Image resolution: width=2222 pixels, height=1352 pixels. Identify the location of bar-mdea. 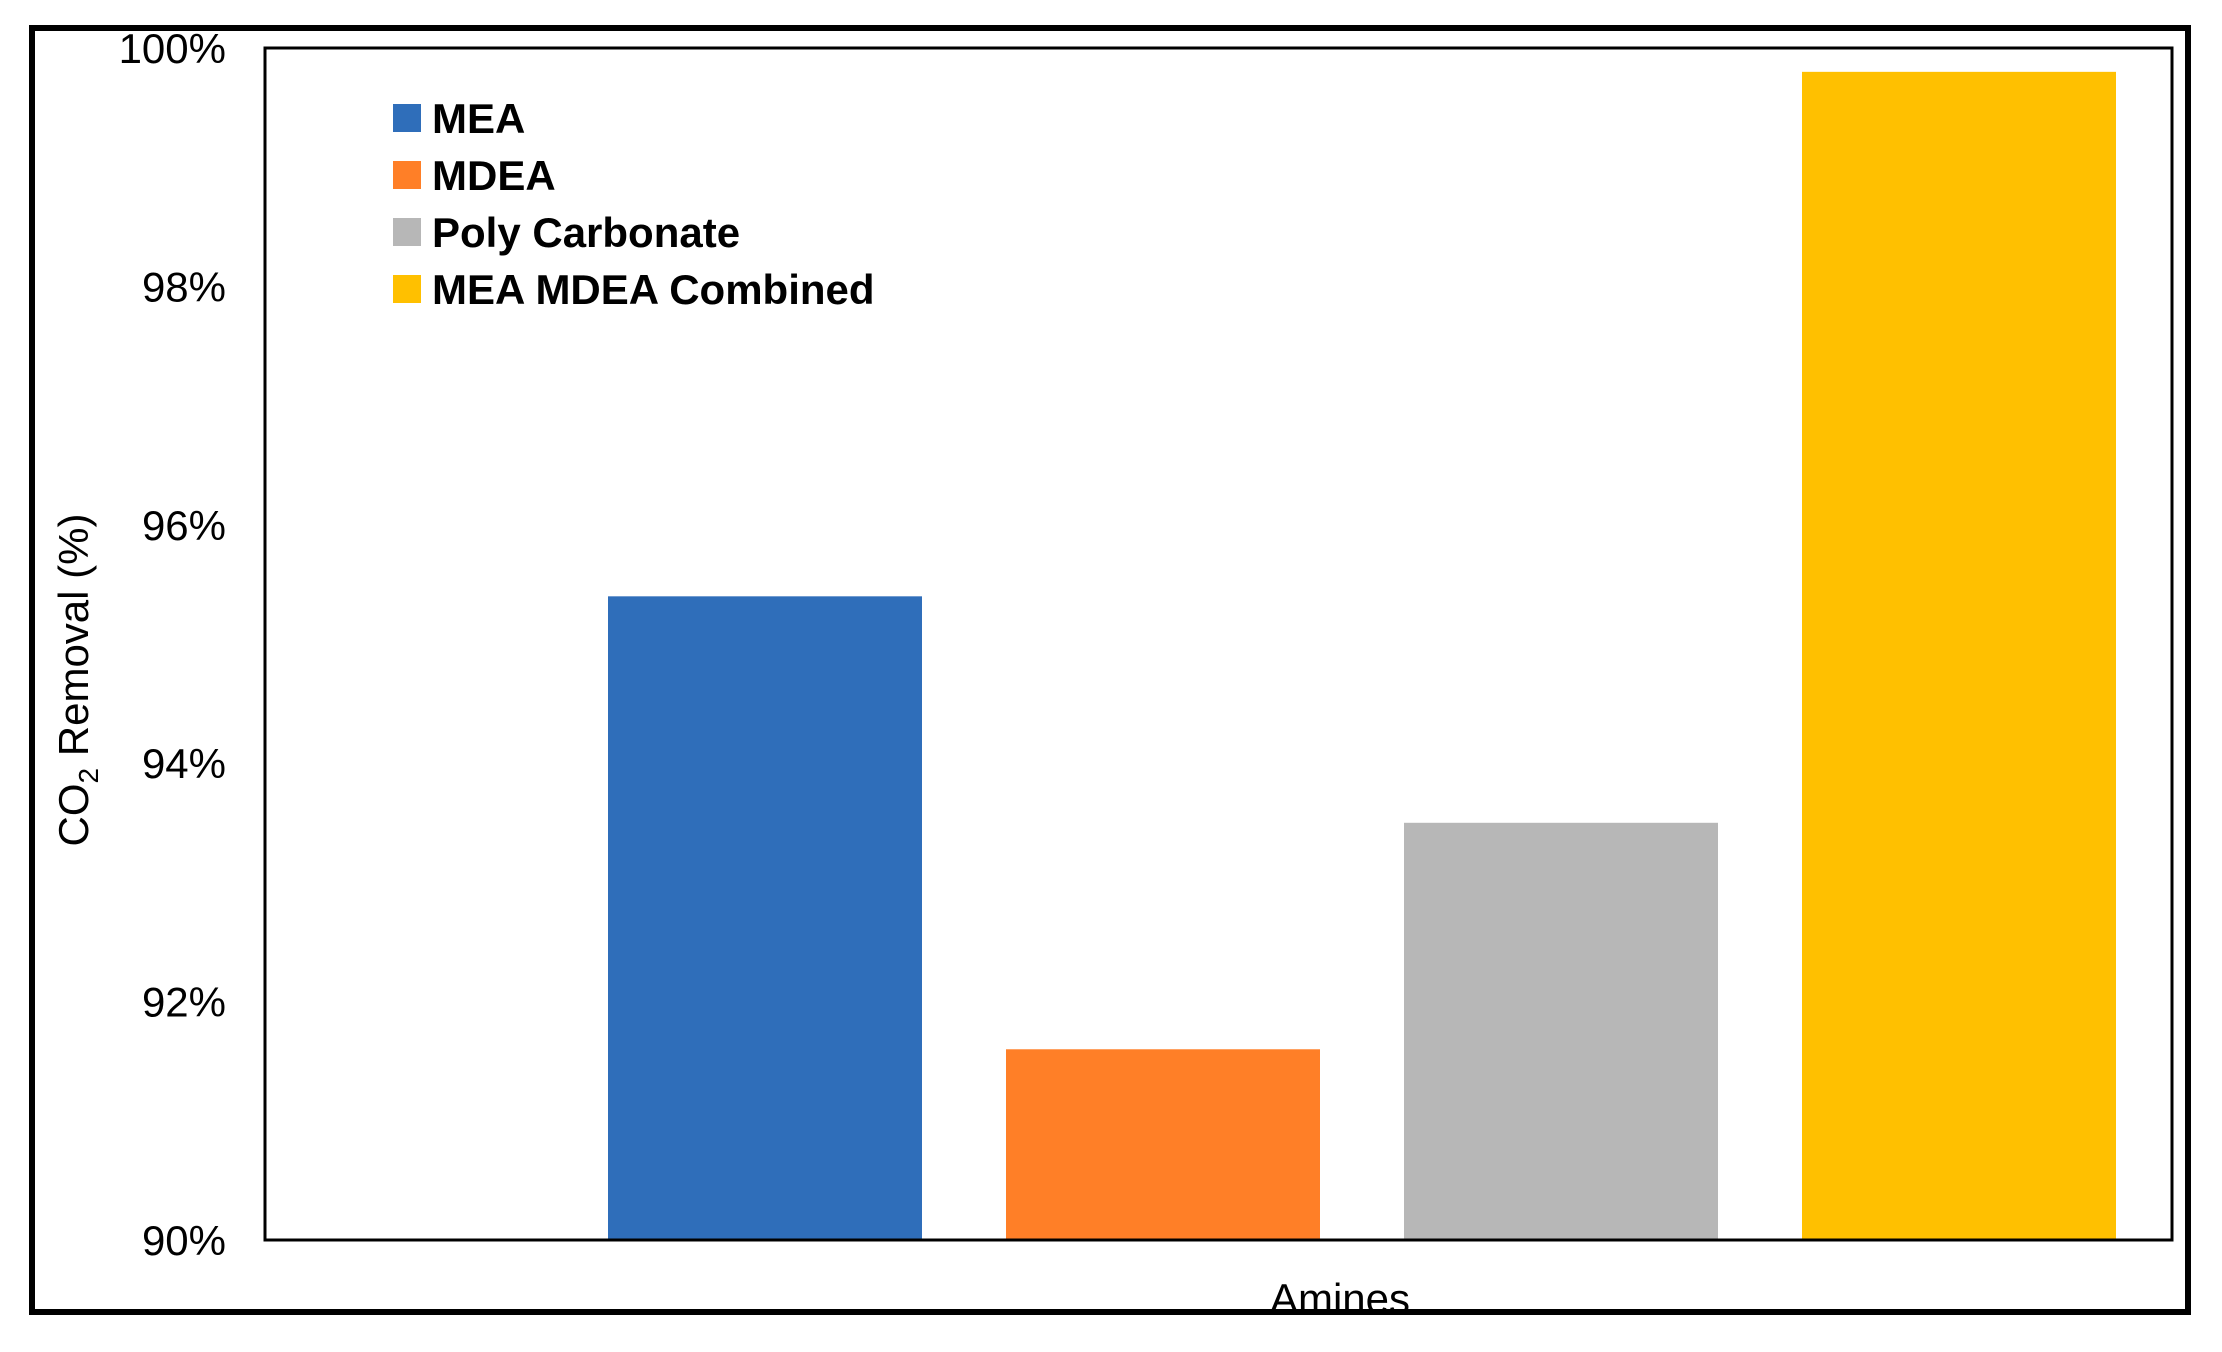
(1163, 1144).